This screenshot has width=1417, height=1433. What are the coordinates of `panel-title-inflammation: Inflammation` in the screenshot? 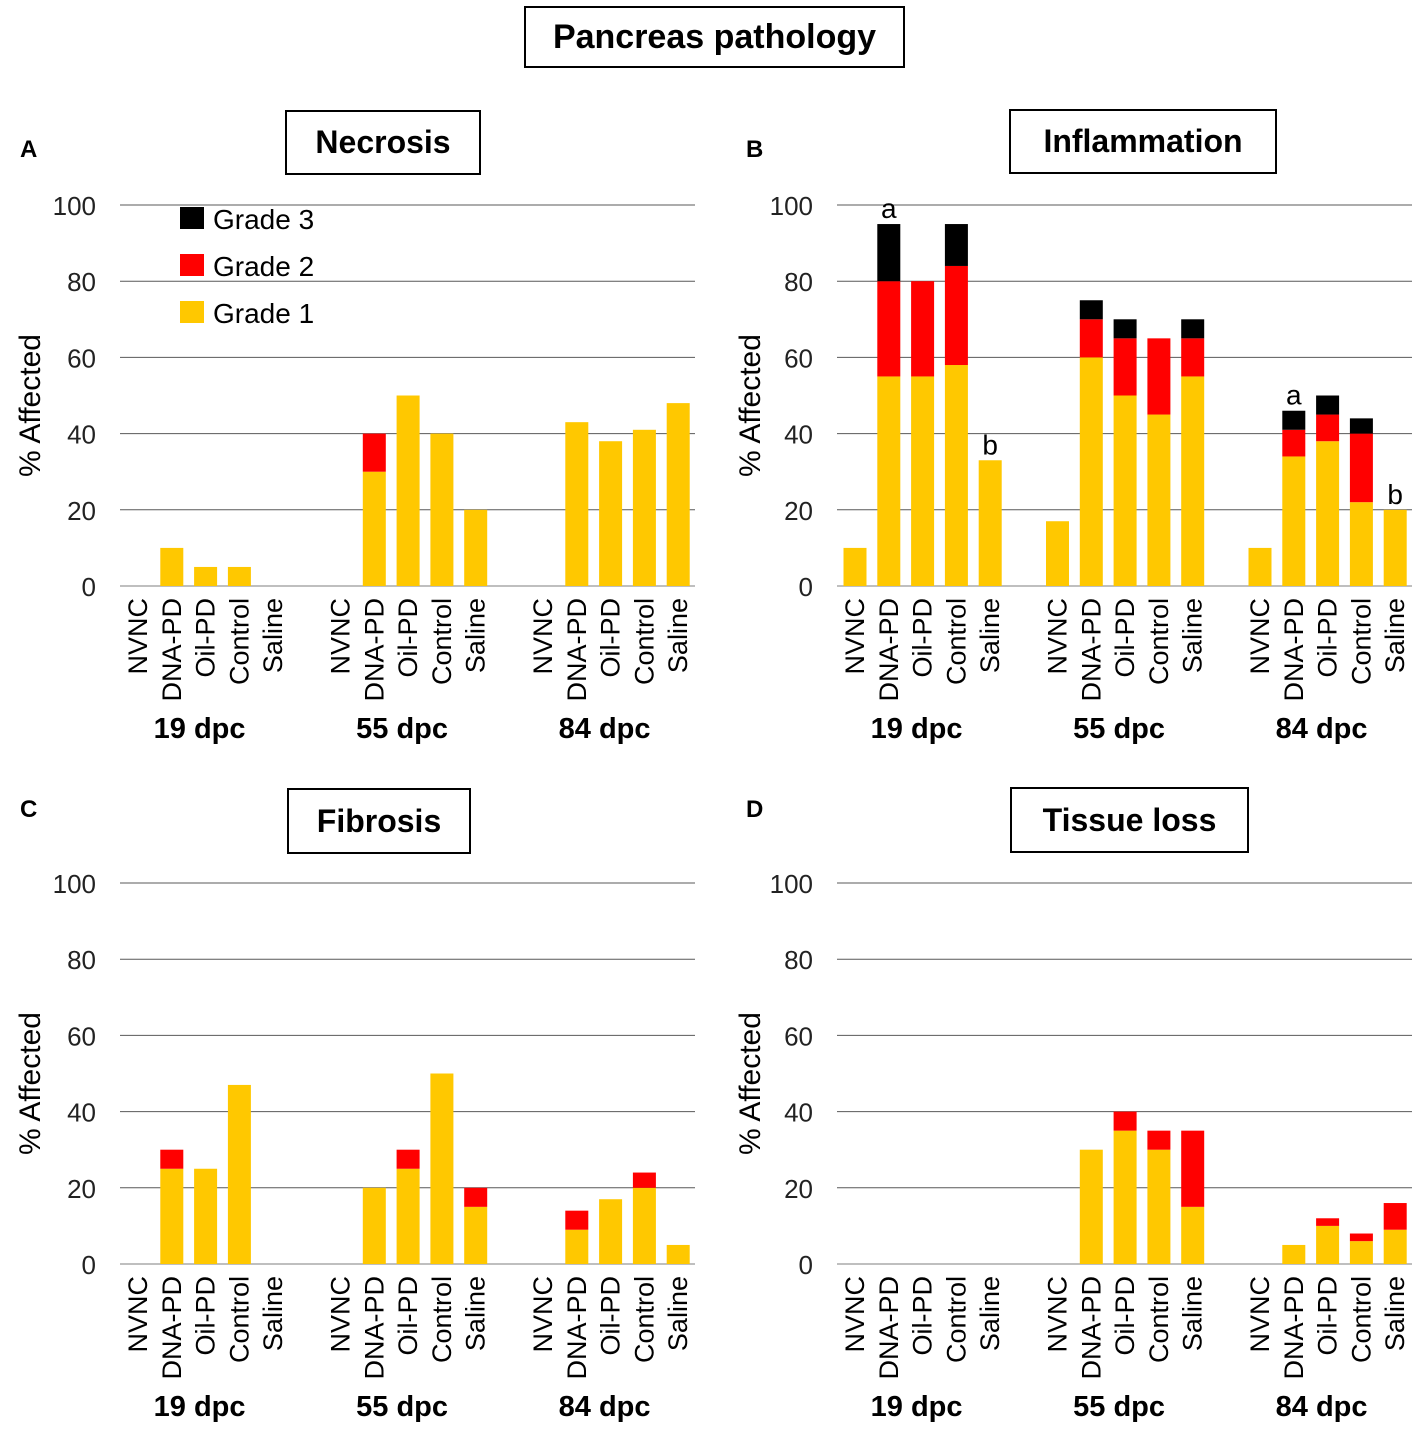 It's located at (1143, 141).